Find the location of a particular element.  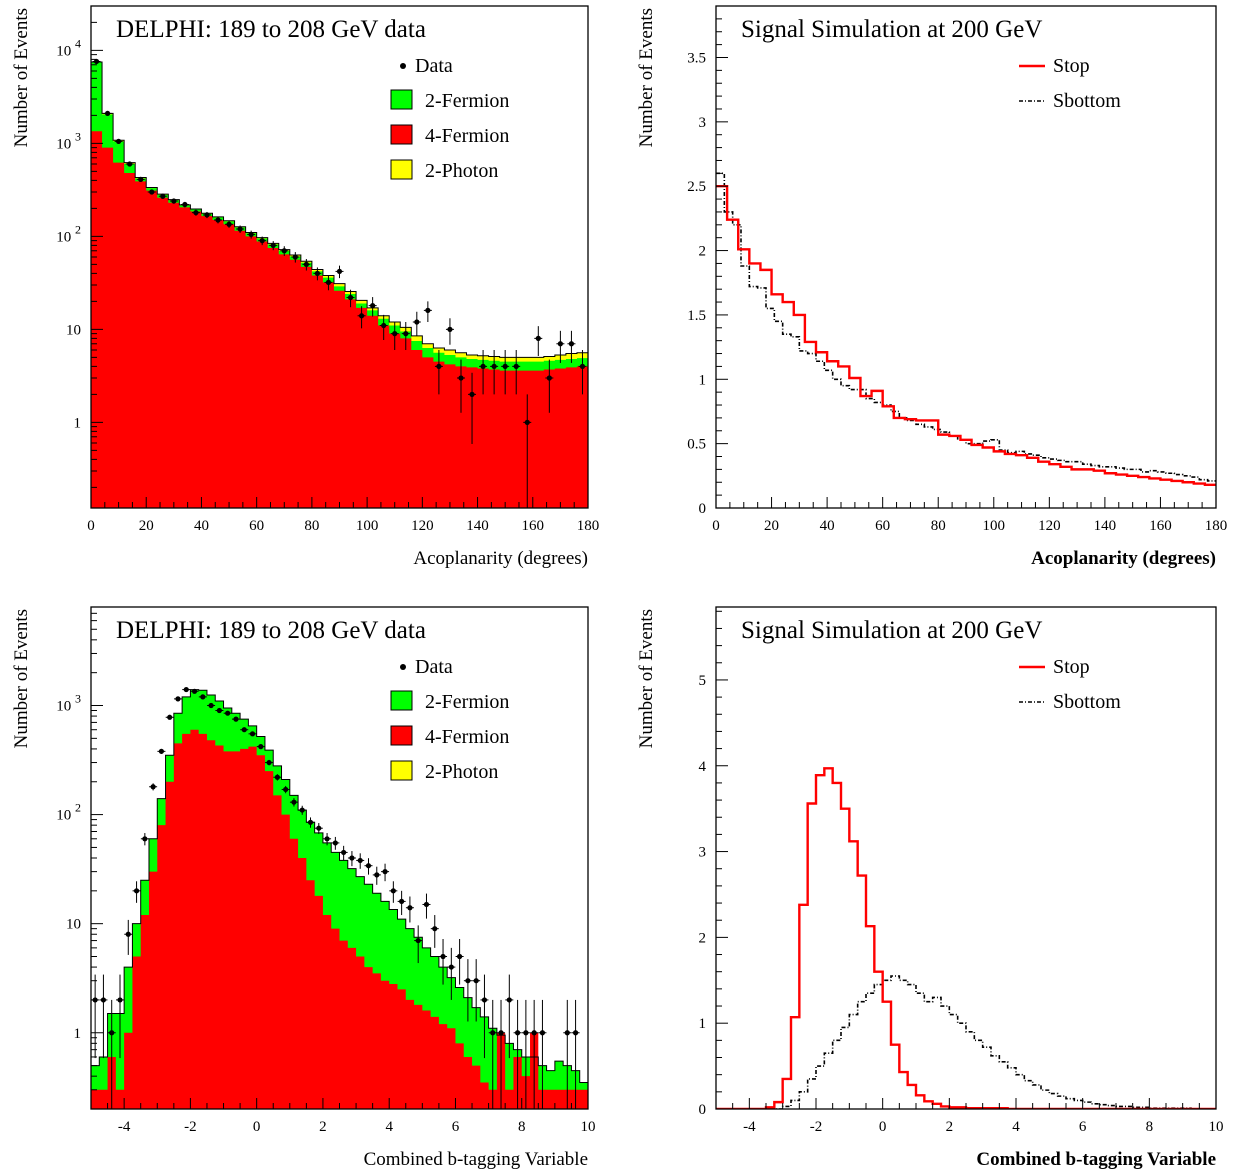

y-tick-label: 2.5 is located at coordinates (696, 187).